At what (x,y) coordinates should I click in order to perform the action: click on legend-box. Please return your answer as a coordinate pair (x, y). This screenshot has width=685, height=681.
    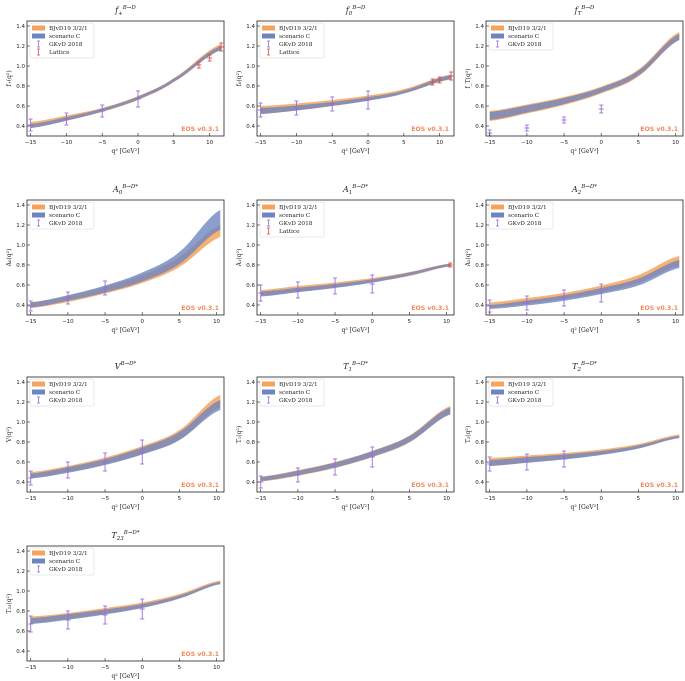
    Looking at the image, I should click on (521, 215).